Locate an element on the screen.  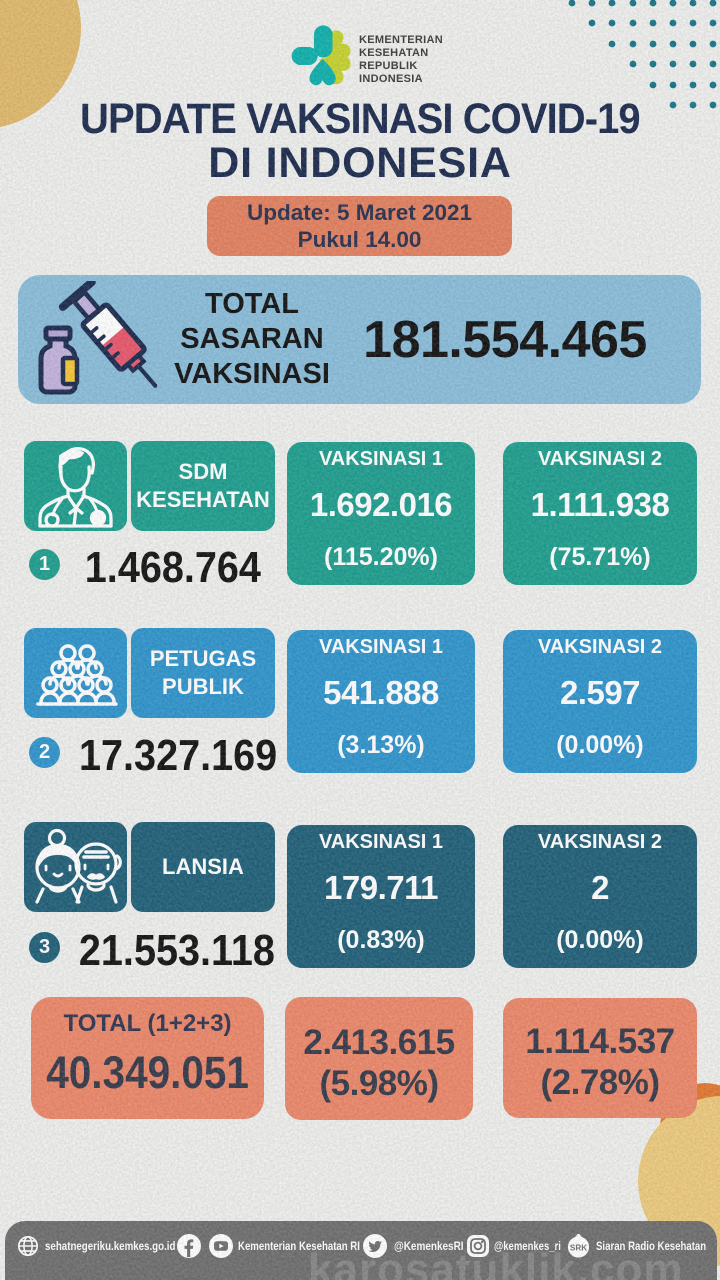
svg-text: SRK is located at coordinates (578, 1247).